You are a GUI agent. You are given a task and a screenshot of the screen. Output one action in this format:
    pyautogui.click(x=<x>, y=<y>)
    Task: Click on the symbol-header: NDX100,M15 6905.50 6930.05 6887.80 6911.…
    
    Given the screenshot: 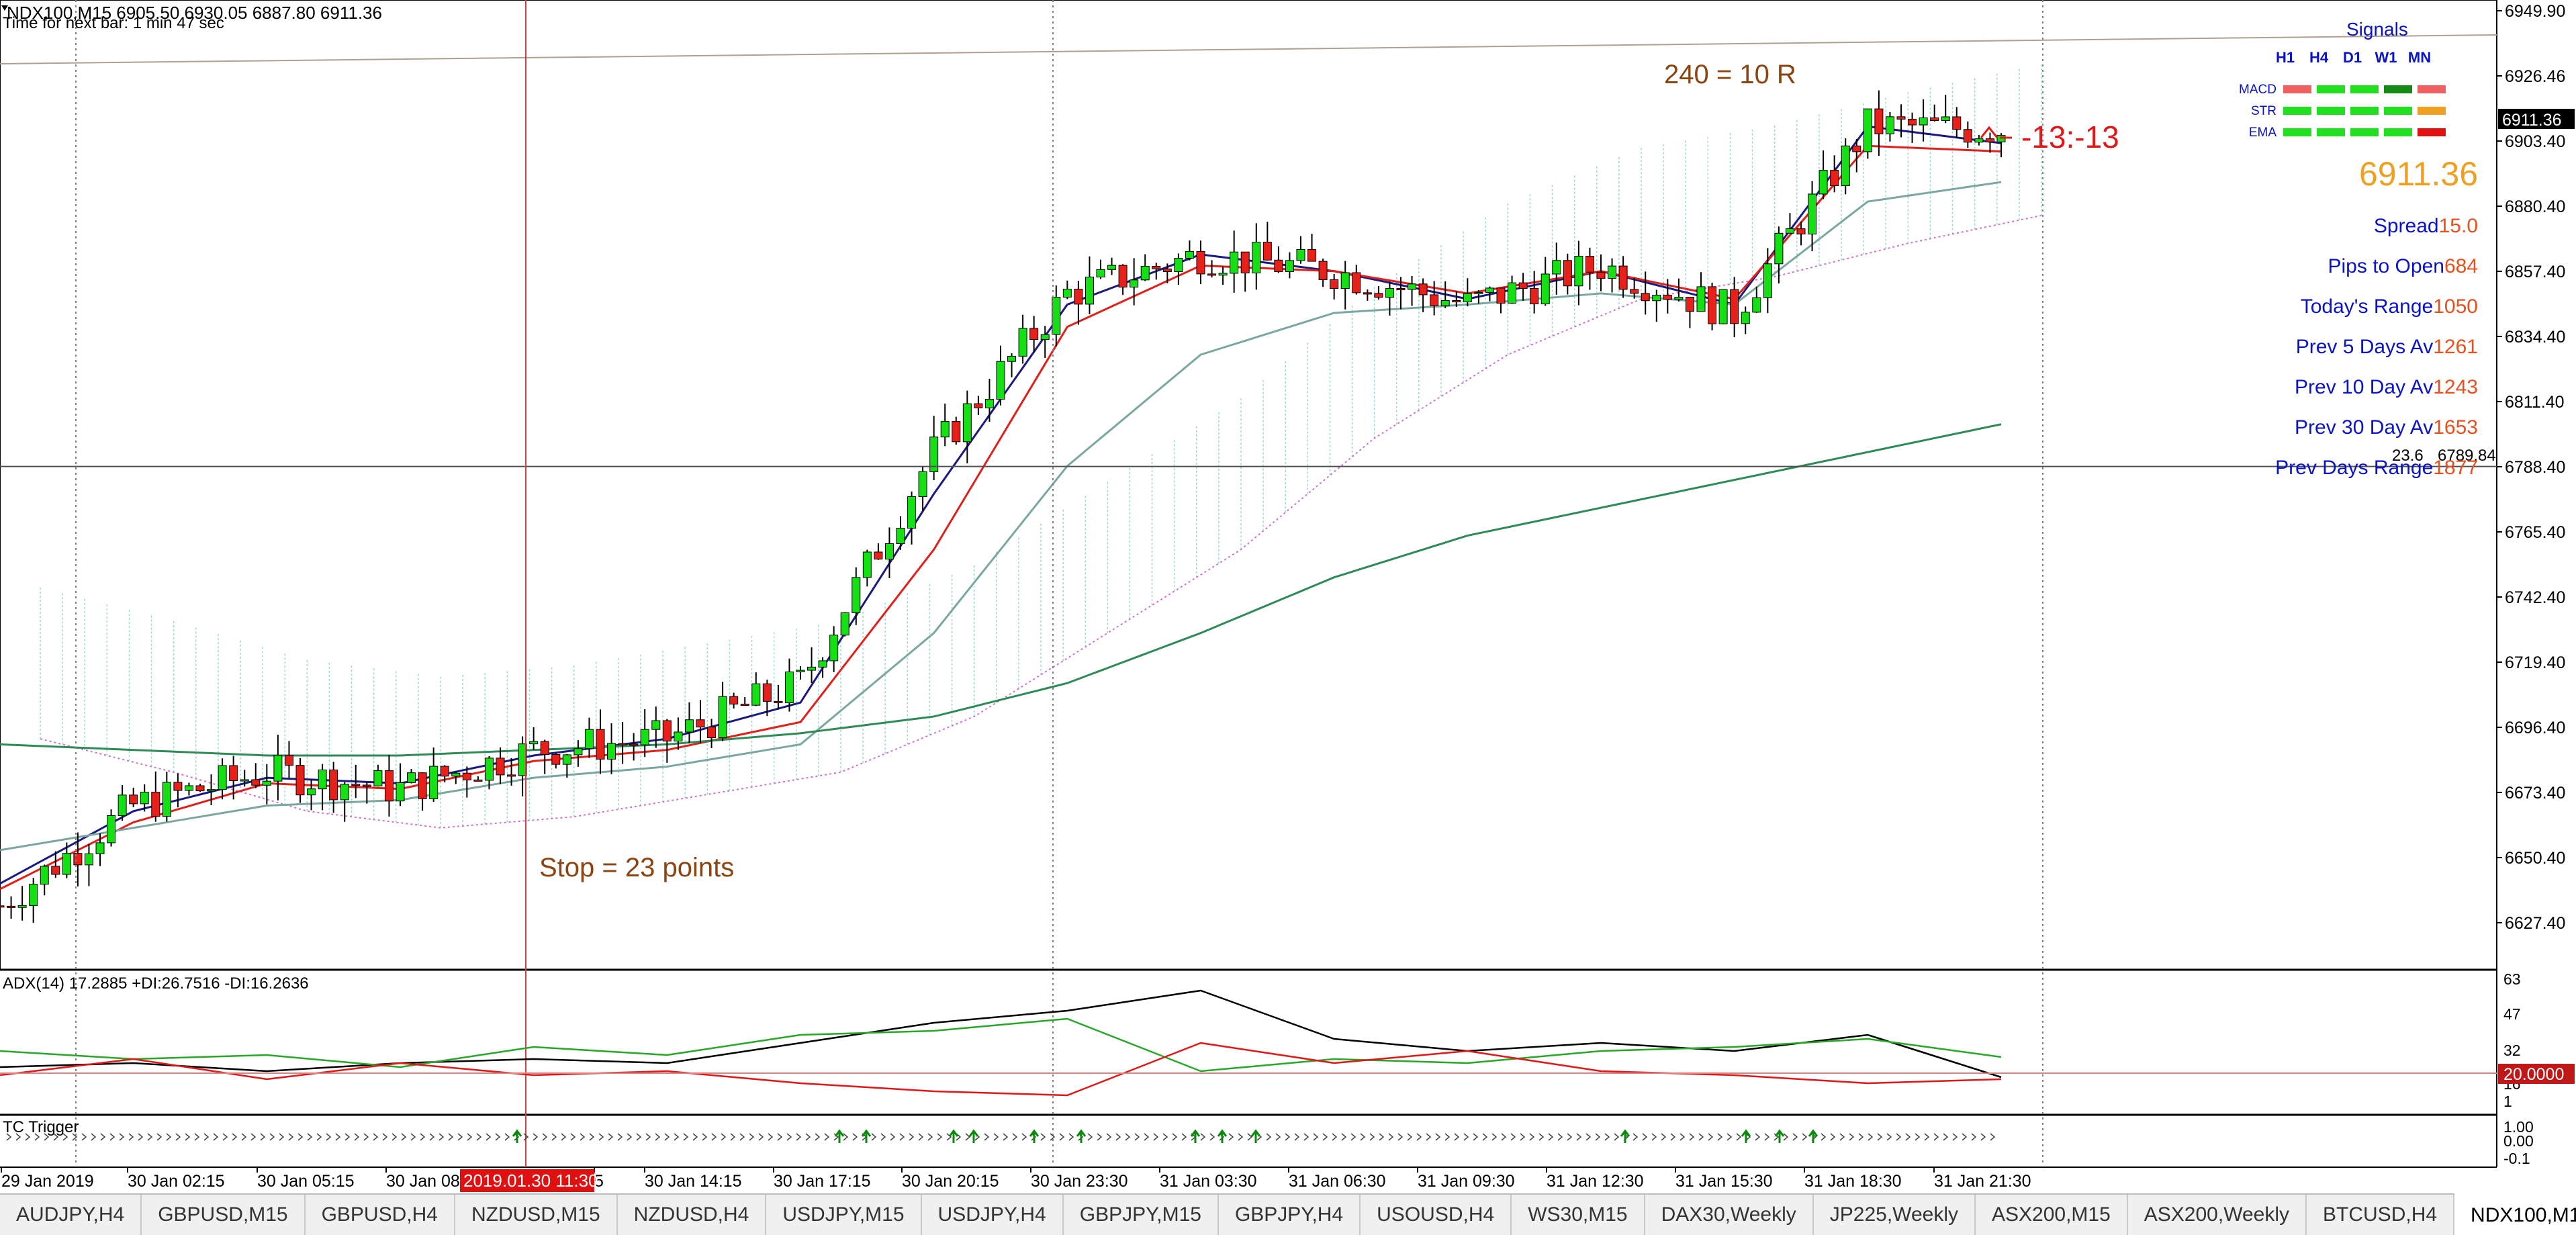 What is the action you would take?
    pyautogui.click(x=194, y=13)
    